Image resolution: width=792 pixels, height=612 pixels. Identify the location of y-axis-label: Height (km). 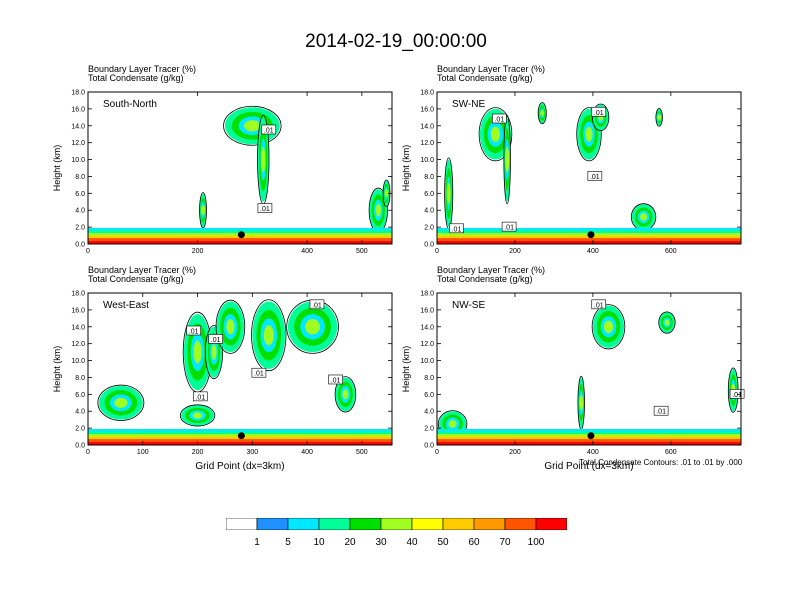
(57, 369).